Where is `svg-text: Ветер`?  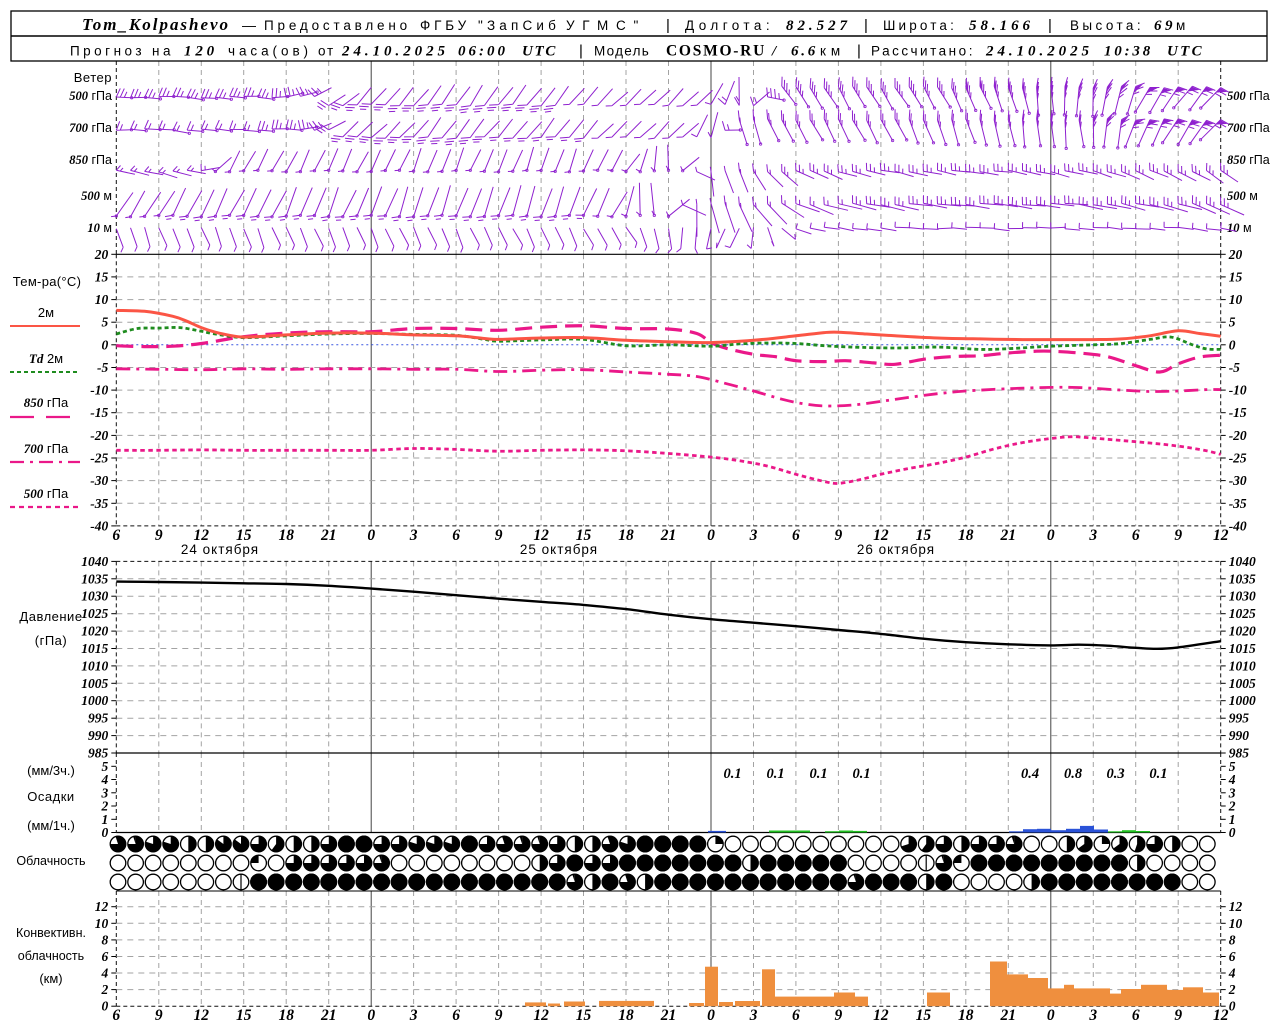 svg-text: Ветер is located at coordinates (93, 77).